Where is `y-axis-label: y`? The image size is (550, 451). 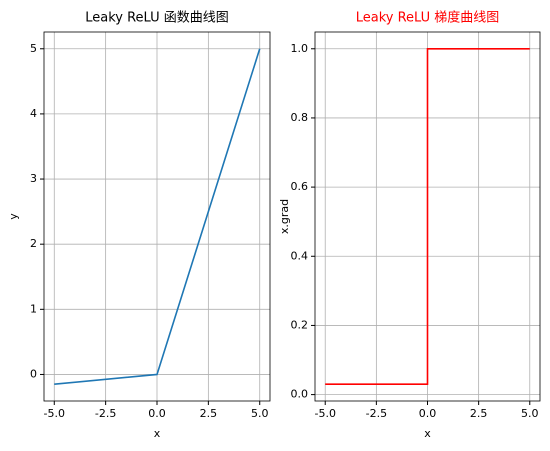 y-axis-label: y is located at coordinates (13, 216).